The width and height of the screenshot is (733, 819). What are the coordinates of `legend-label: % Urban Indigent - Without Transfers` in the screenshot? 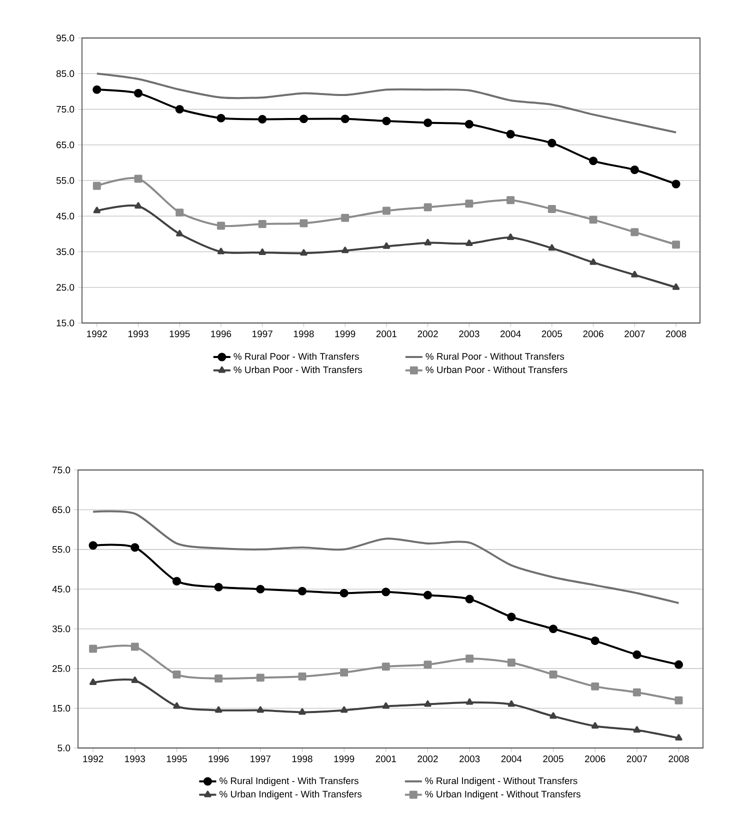 It's located at (502, 795).